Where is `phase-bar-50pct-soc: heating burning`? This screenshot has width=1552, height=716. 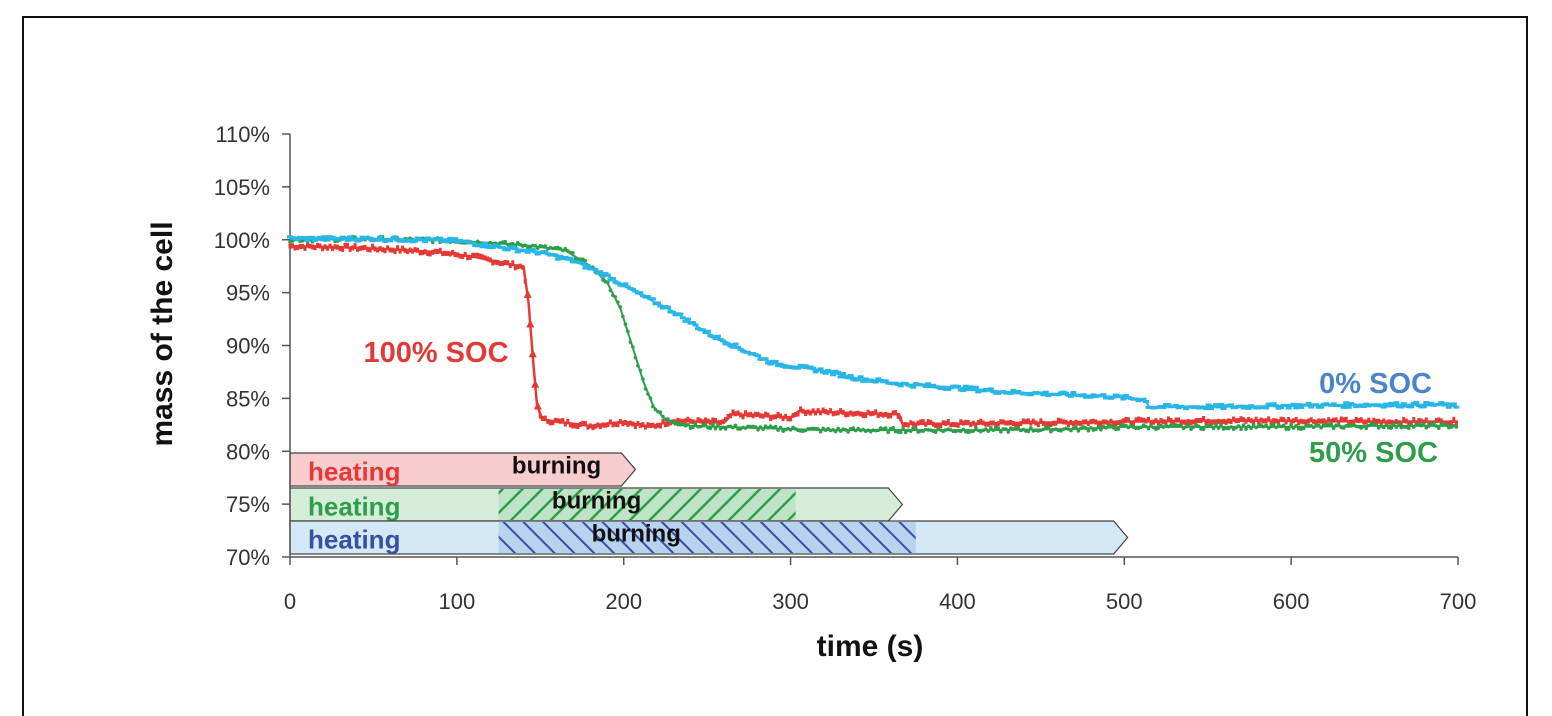
phase-bar-50pct-soc: heating burning is located at coordinates (596, 504).